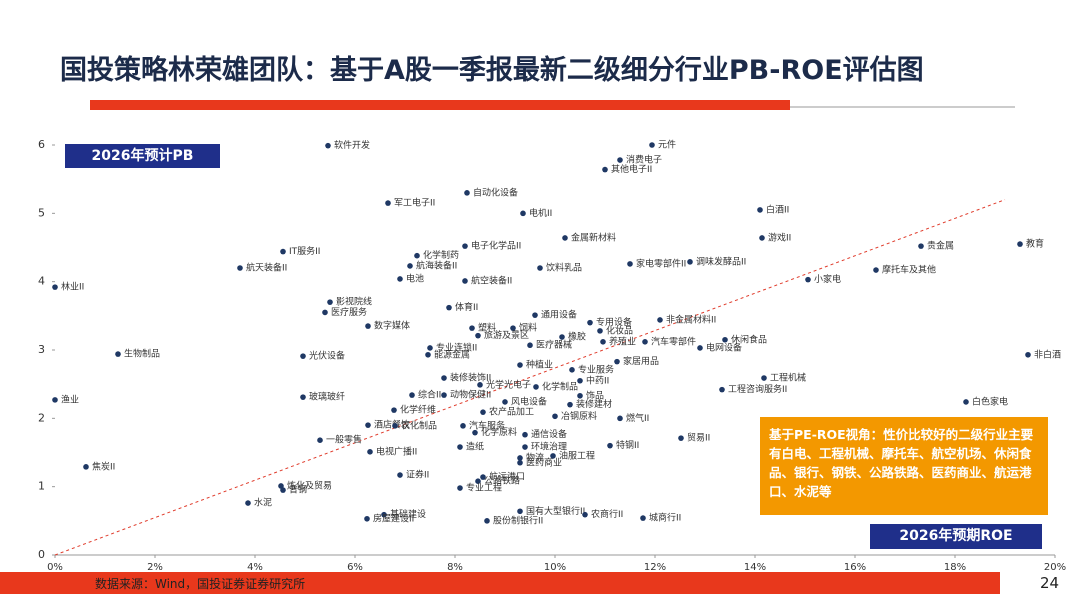 The width and height of the screenshot is (1080, 608). Describe the element at coordinates (595, 395) in the screenshot. I see `point-label: 饰品` at that location.